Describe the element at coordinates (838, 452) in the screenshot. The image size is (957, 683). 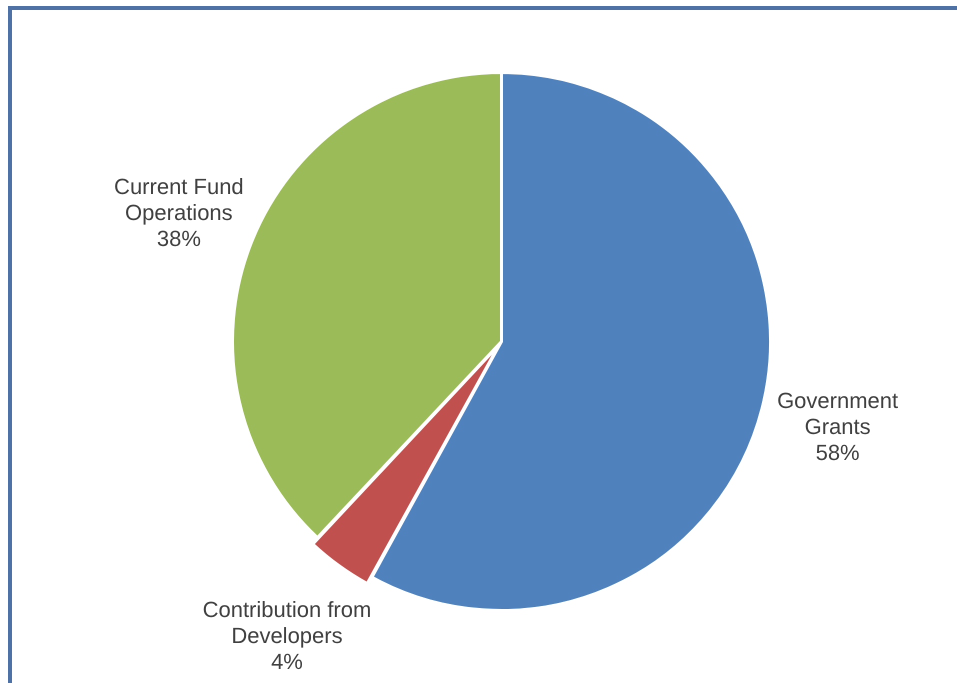
I see `data-label: 58%` at that location.